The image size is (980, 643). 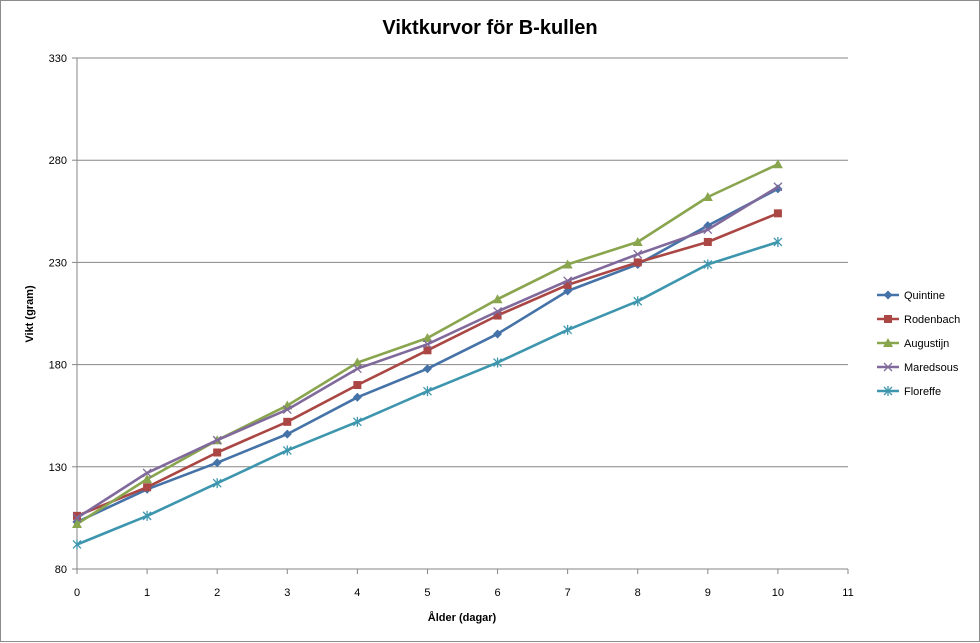 What do you see at coordinates (58, 161) in the screenshot?
I see `y-tick-label-4: 280` at bounding box center [58, 161].